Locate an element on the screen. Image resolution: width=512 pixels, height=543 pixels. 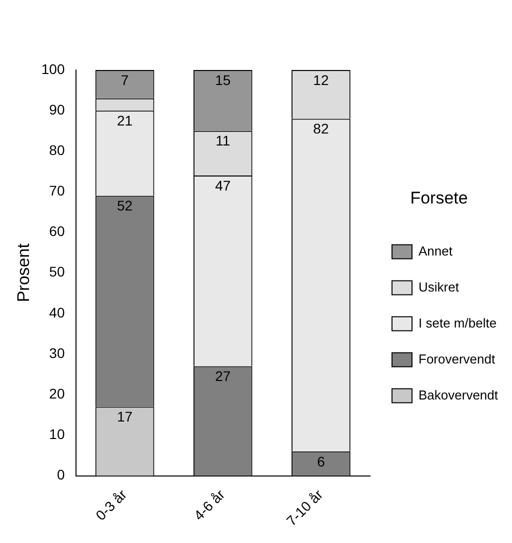
y-tick-label: 10 is located at coordinates (57, 434).